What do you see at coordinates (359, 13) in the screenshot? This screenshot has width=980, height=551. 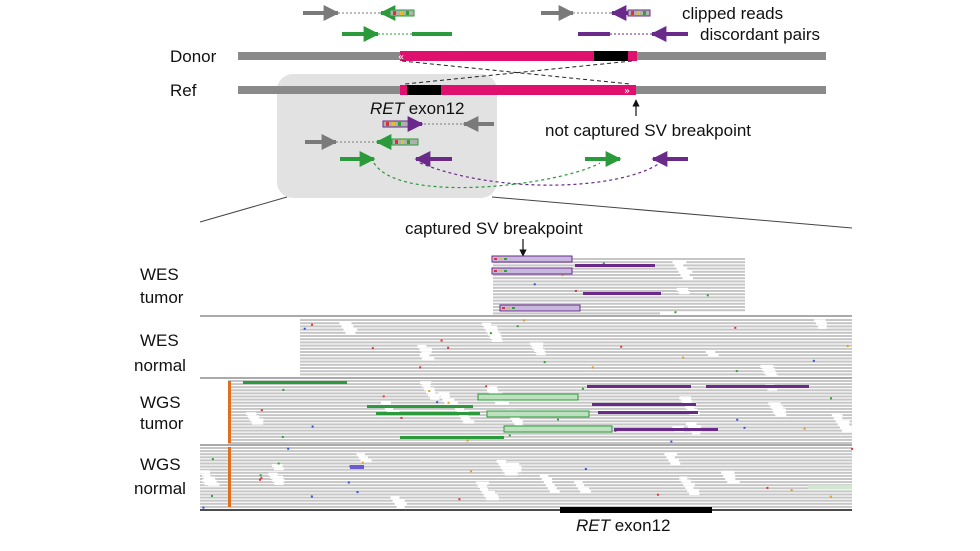 I see `legend-clipped-reads-left` at bounding box center [359, 13].